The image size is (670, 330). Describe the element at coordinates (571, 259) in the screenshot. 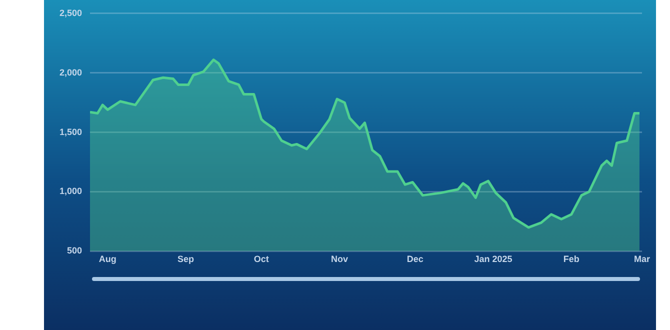

I see `x-tick-label: Feb` at that location.